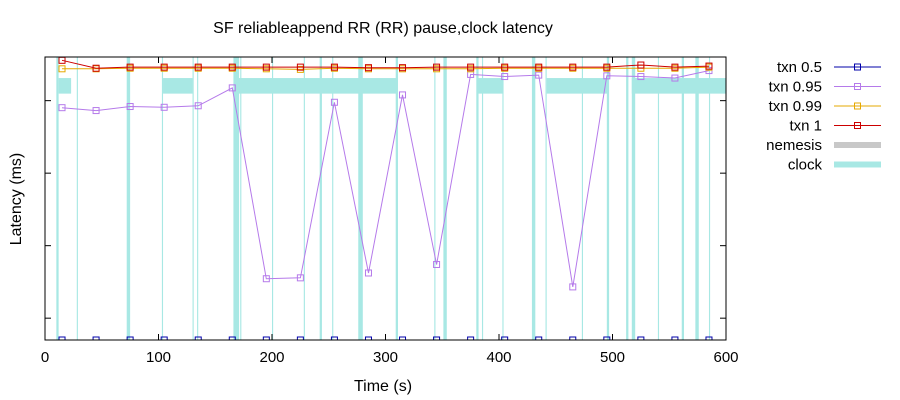 Image resolution: width=900 pixels, height=400 pixels. I want to click on legend-label: clock, so click(805, 165).